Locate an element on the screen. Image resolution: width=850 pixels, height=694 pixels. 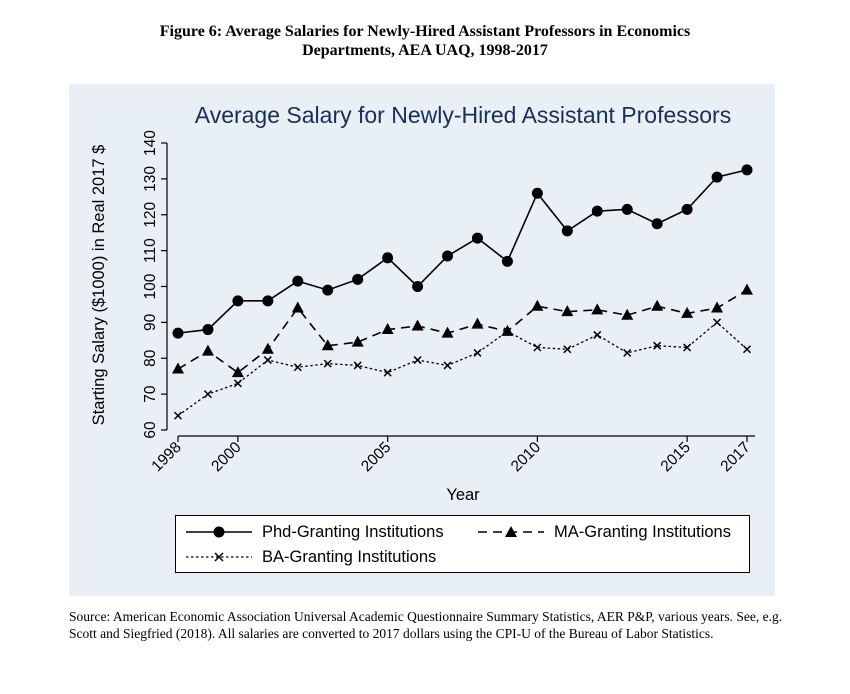
y-axis-label: Starting Salary ($1000) in Real 2017 $ is located at coordinates (99, 285).